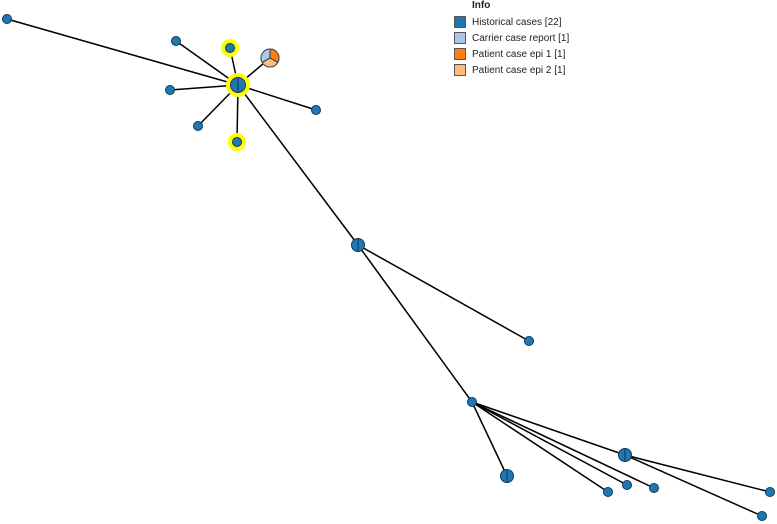  I want to click on legend-label: Patient case epi 2 [1], so click(519, 70).